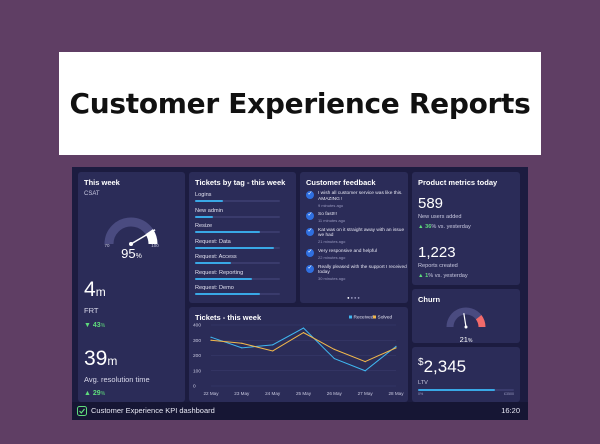 The height and width of the screenshot is (444, 600). I want to click on csat-gauge-max: 100, so click(155, 245).